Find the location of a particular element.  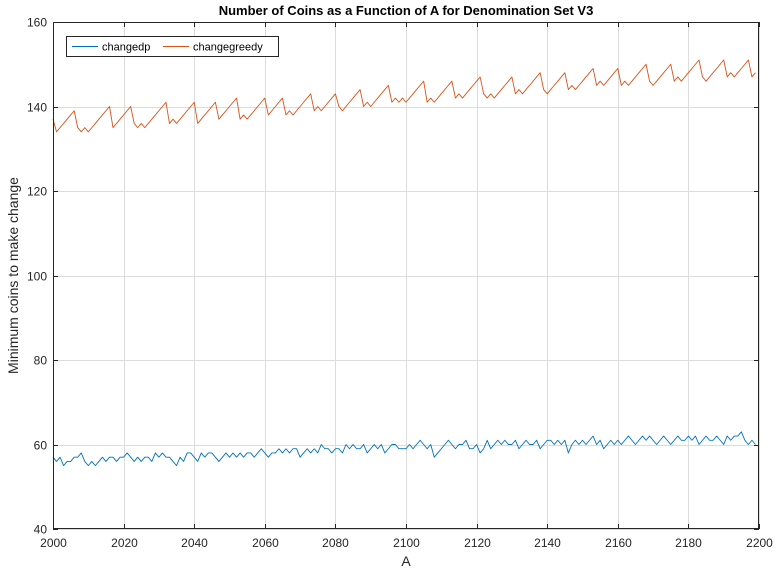

legend: changedp changegreedy is located at coordinates (172, 46).